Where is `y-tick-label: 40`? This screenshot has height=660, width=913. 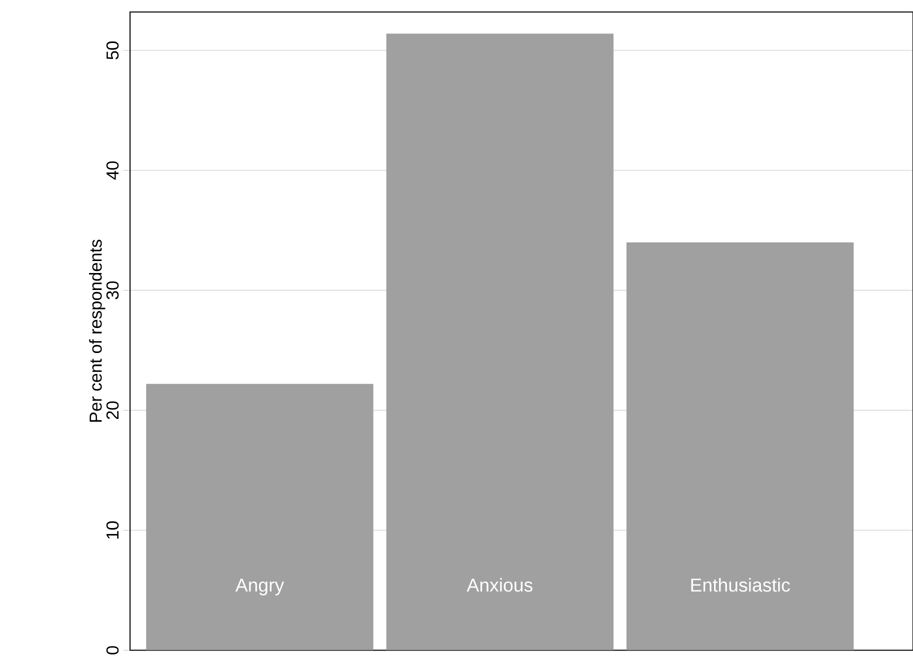 y-tick-label: 40 is located at coordinates (112, 170).